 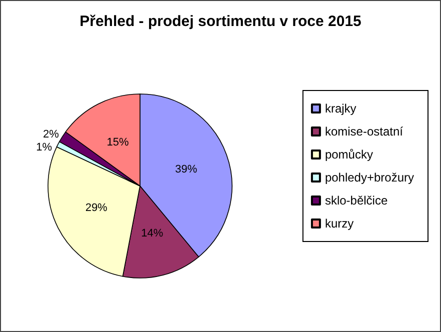 I want to click on chart-title: Přehled - prodej sortimentu v roce 2015, so click(x=221, y=21).